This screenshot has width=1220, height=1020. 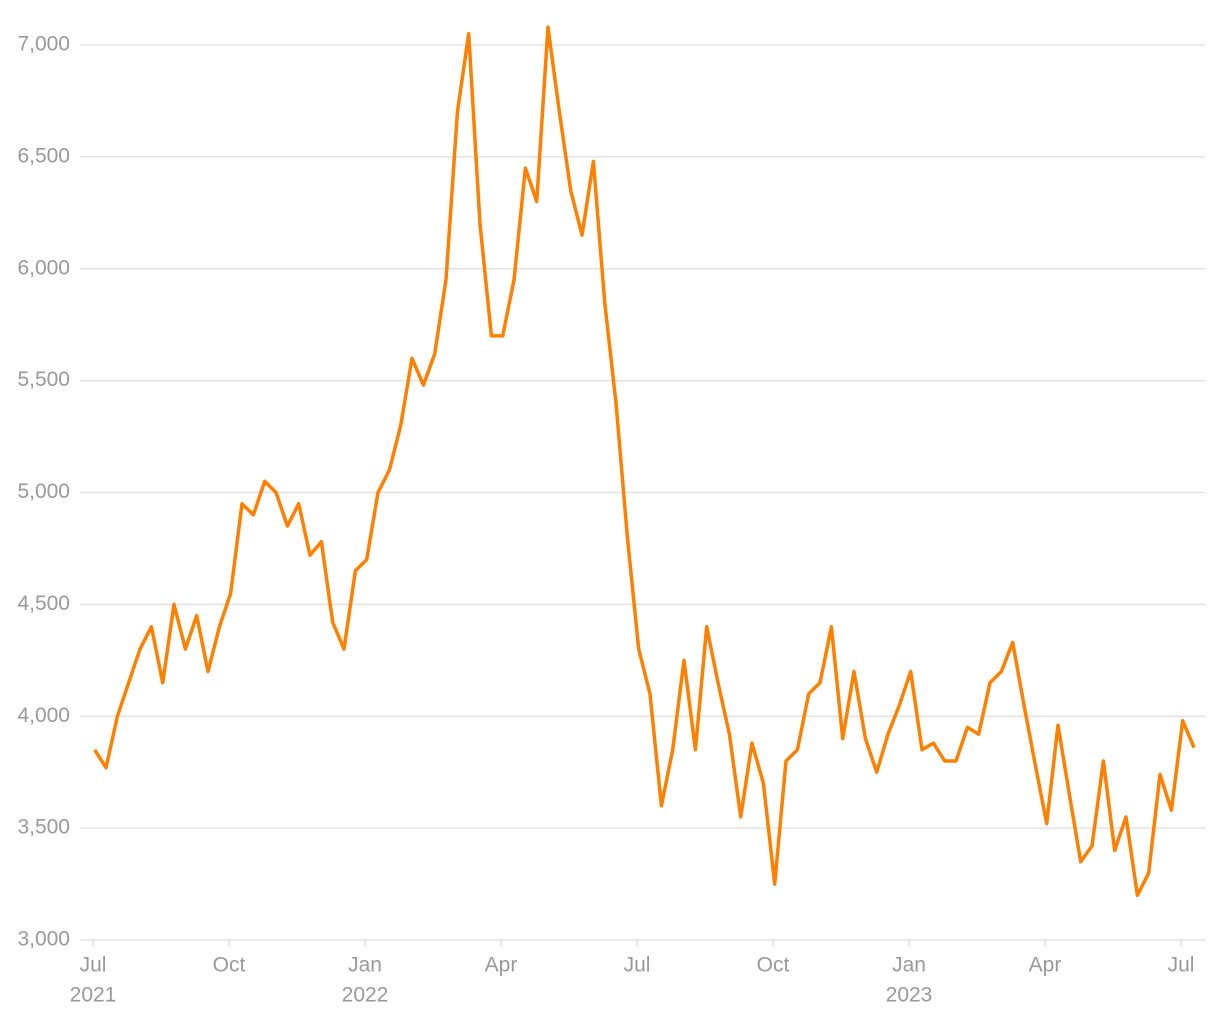 I want to click on y-tick-label: 6,000, so click(x=43, y=267).